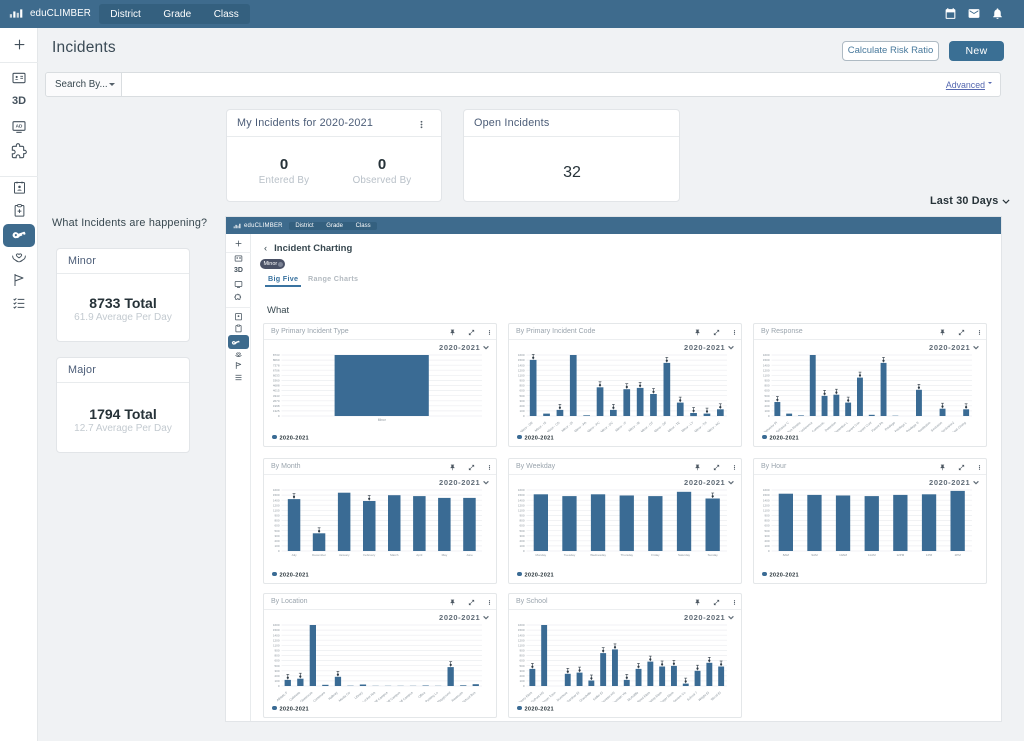  Describe the element at coordinates (818, 426) in the screenshot. I see `svg-text: Communic` at that location.